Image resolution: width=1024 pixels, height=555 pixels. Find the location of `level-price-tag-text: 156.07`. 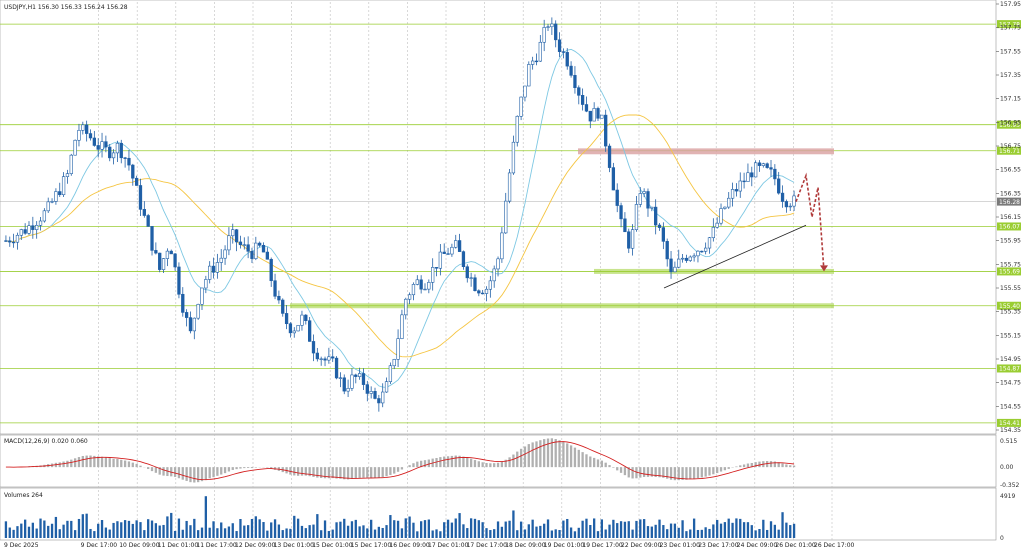

level-price-tag-text: 156.07 is located at coordinates (1009, 227).